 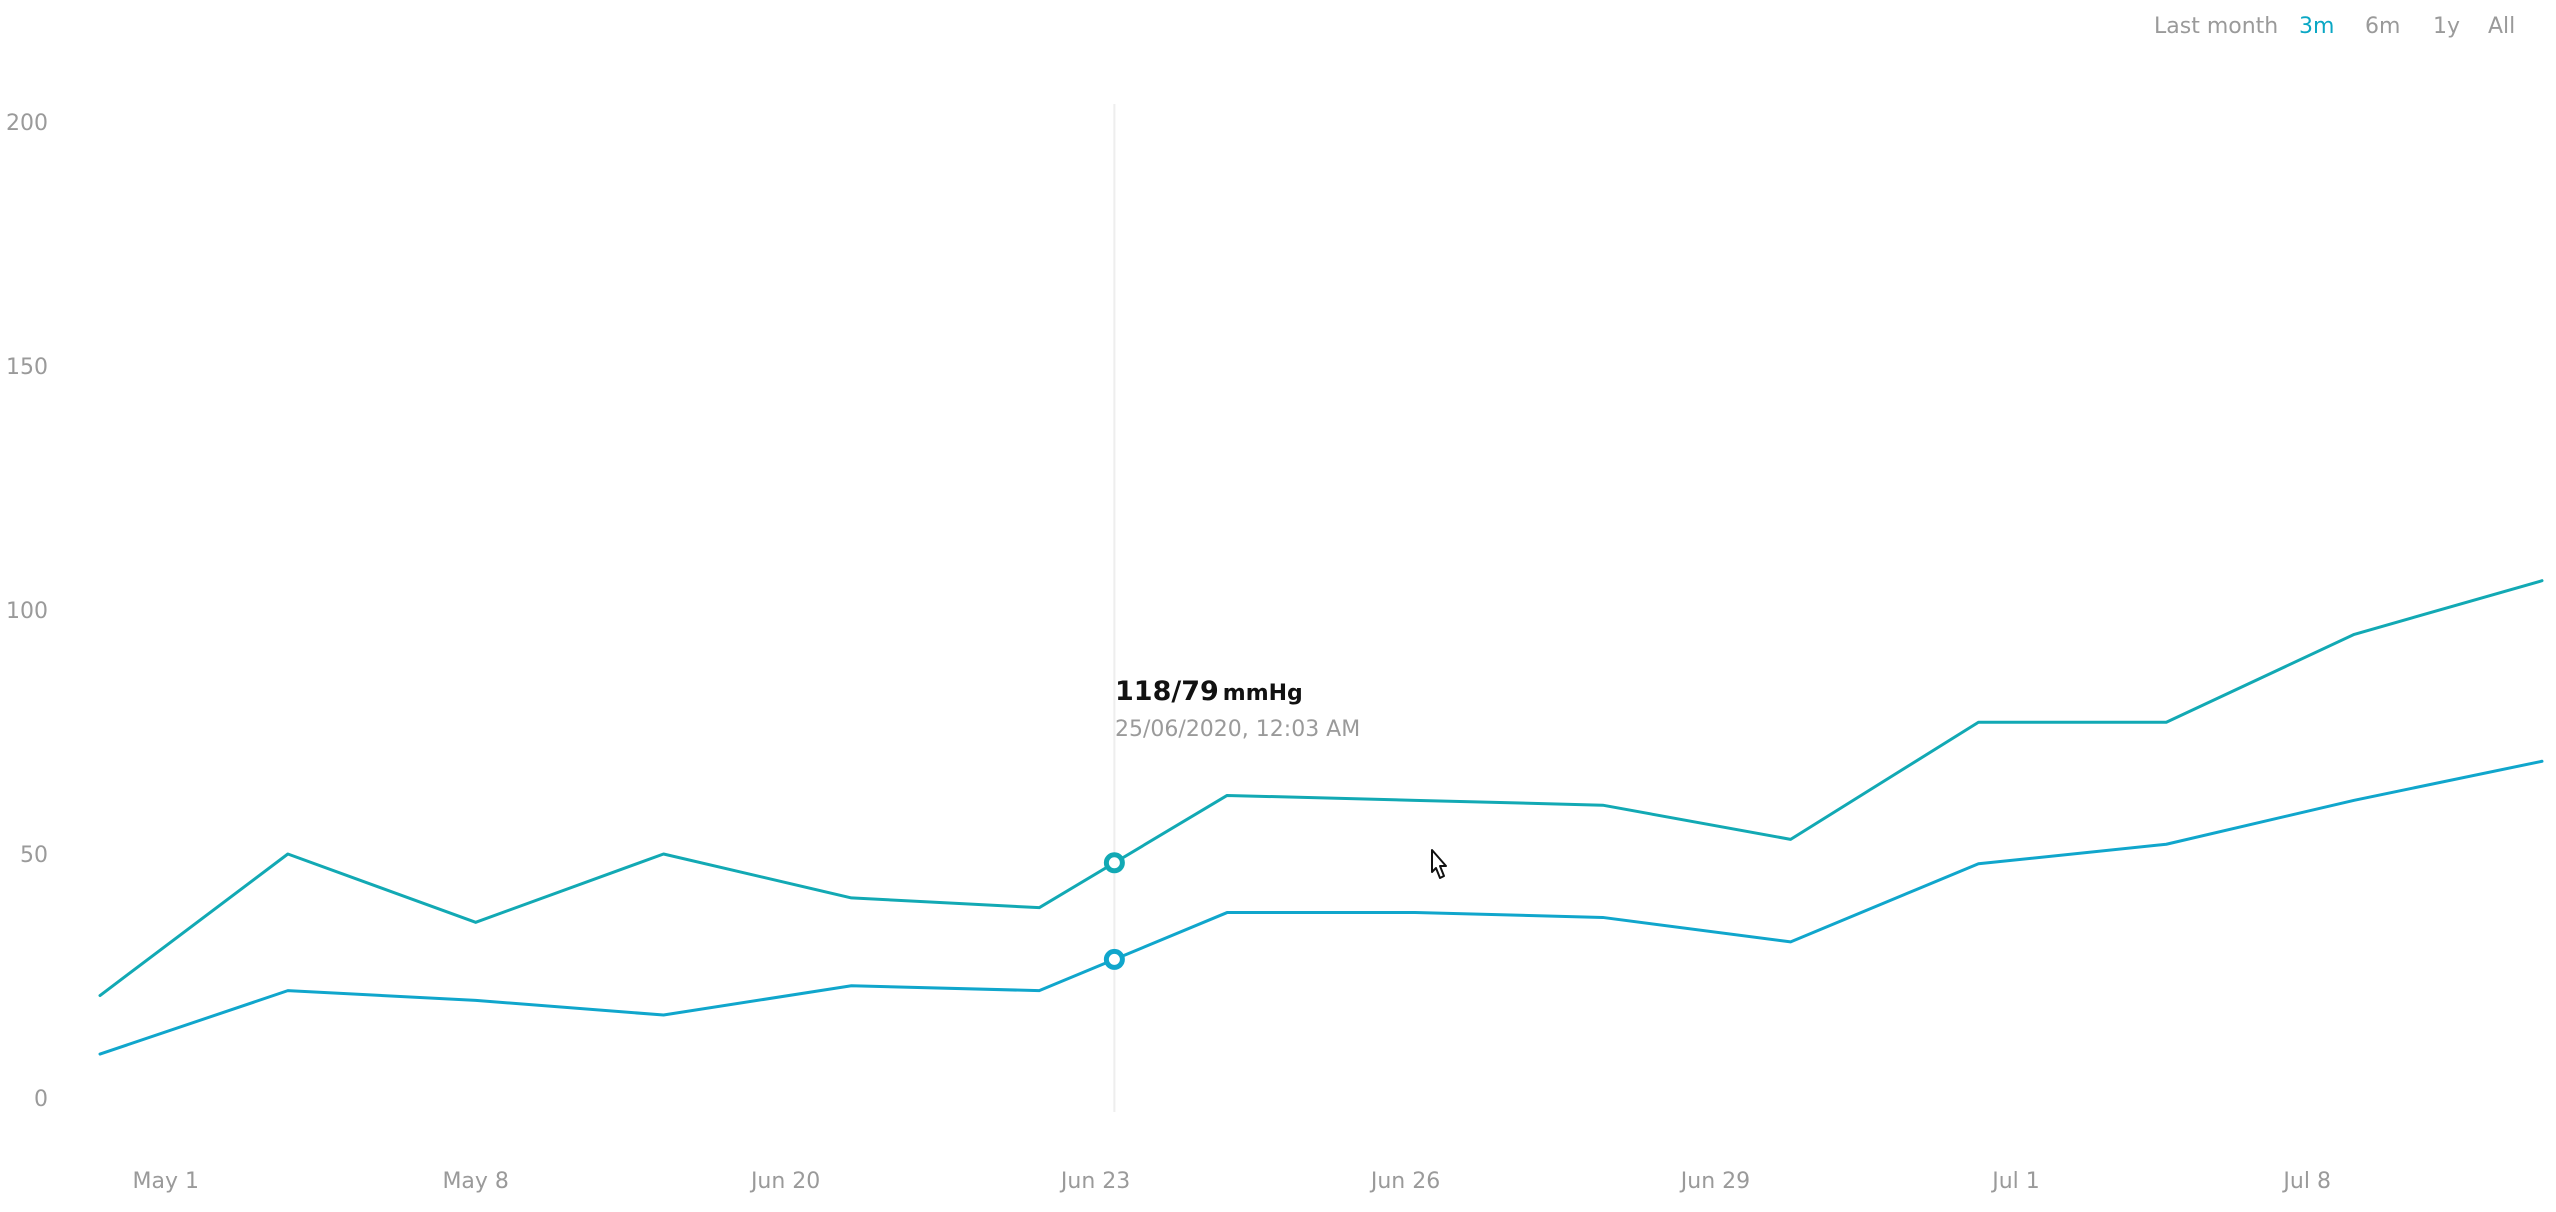 I want to click on range-selector: Last month 3m 6m 1y All, so click(x=2306, y=34).